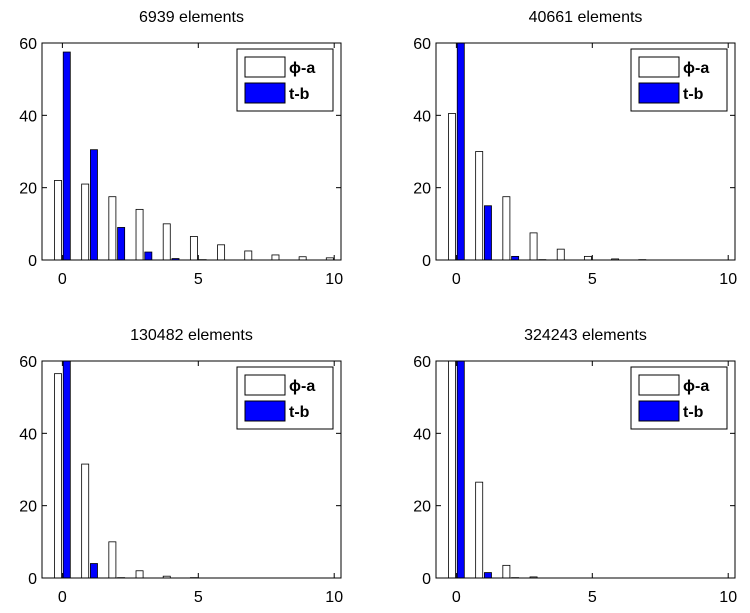  Describe the element at coordinates (191, 17) in the screenshot. I see `panel-title: 6939 elements` at that location.